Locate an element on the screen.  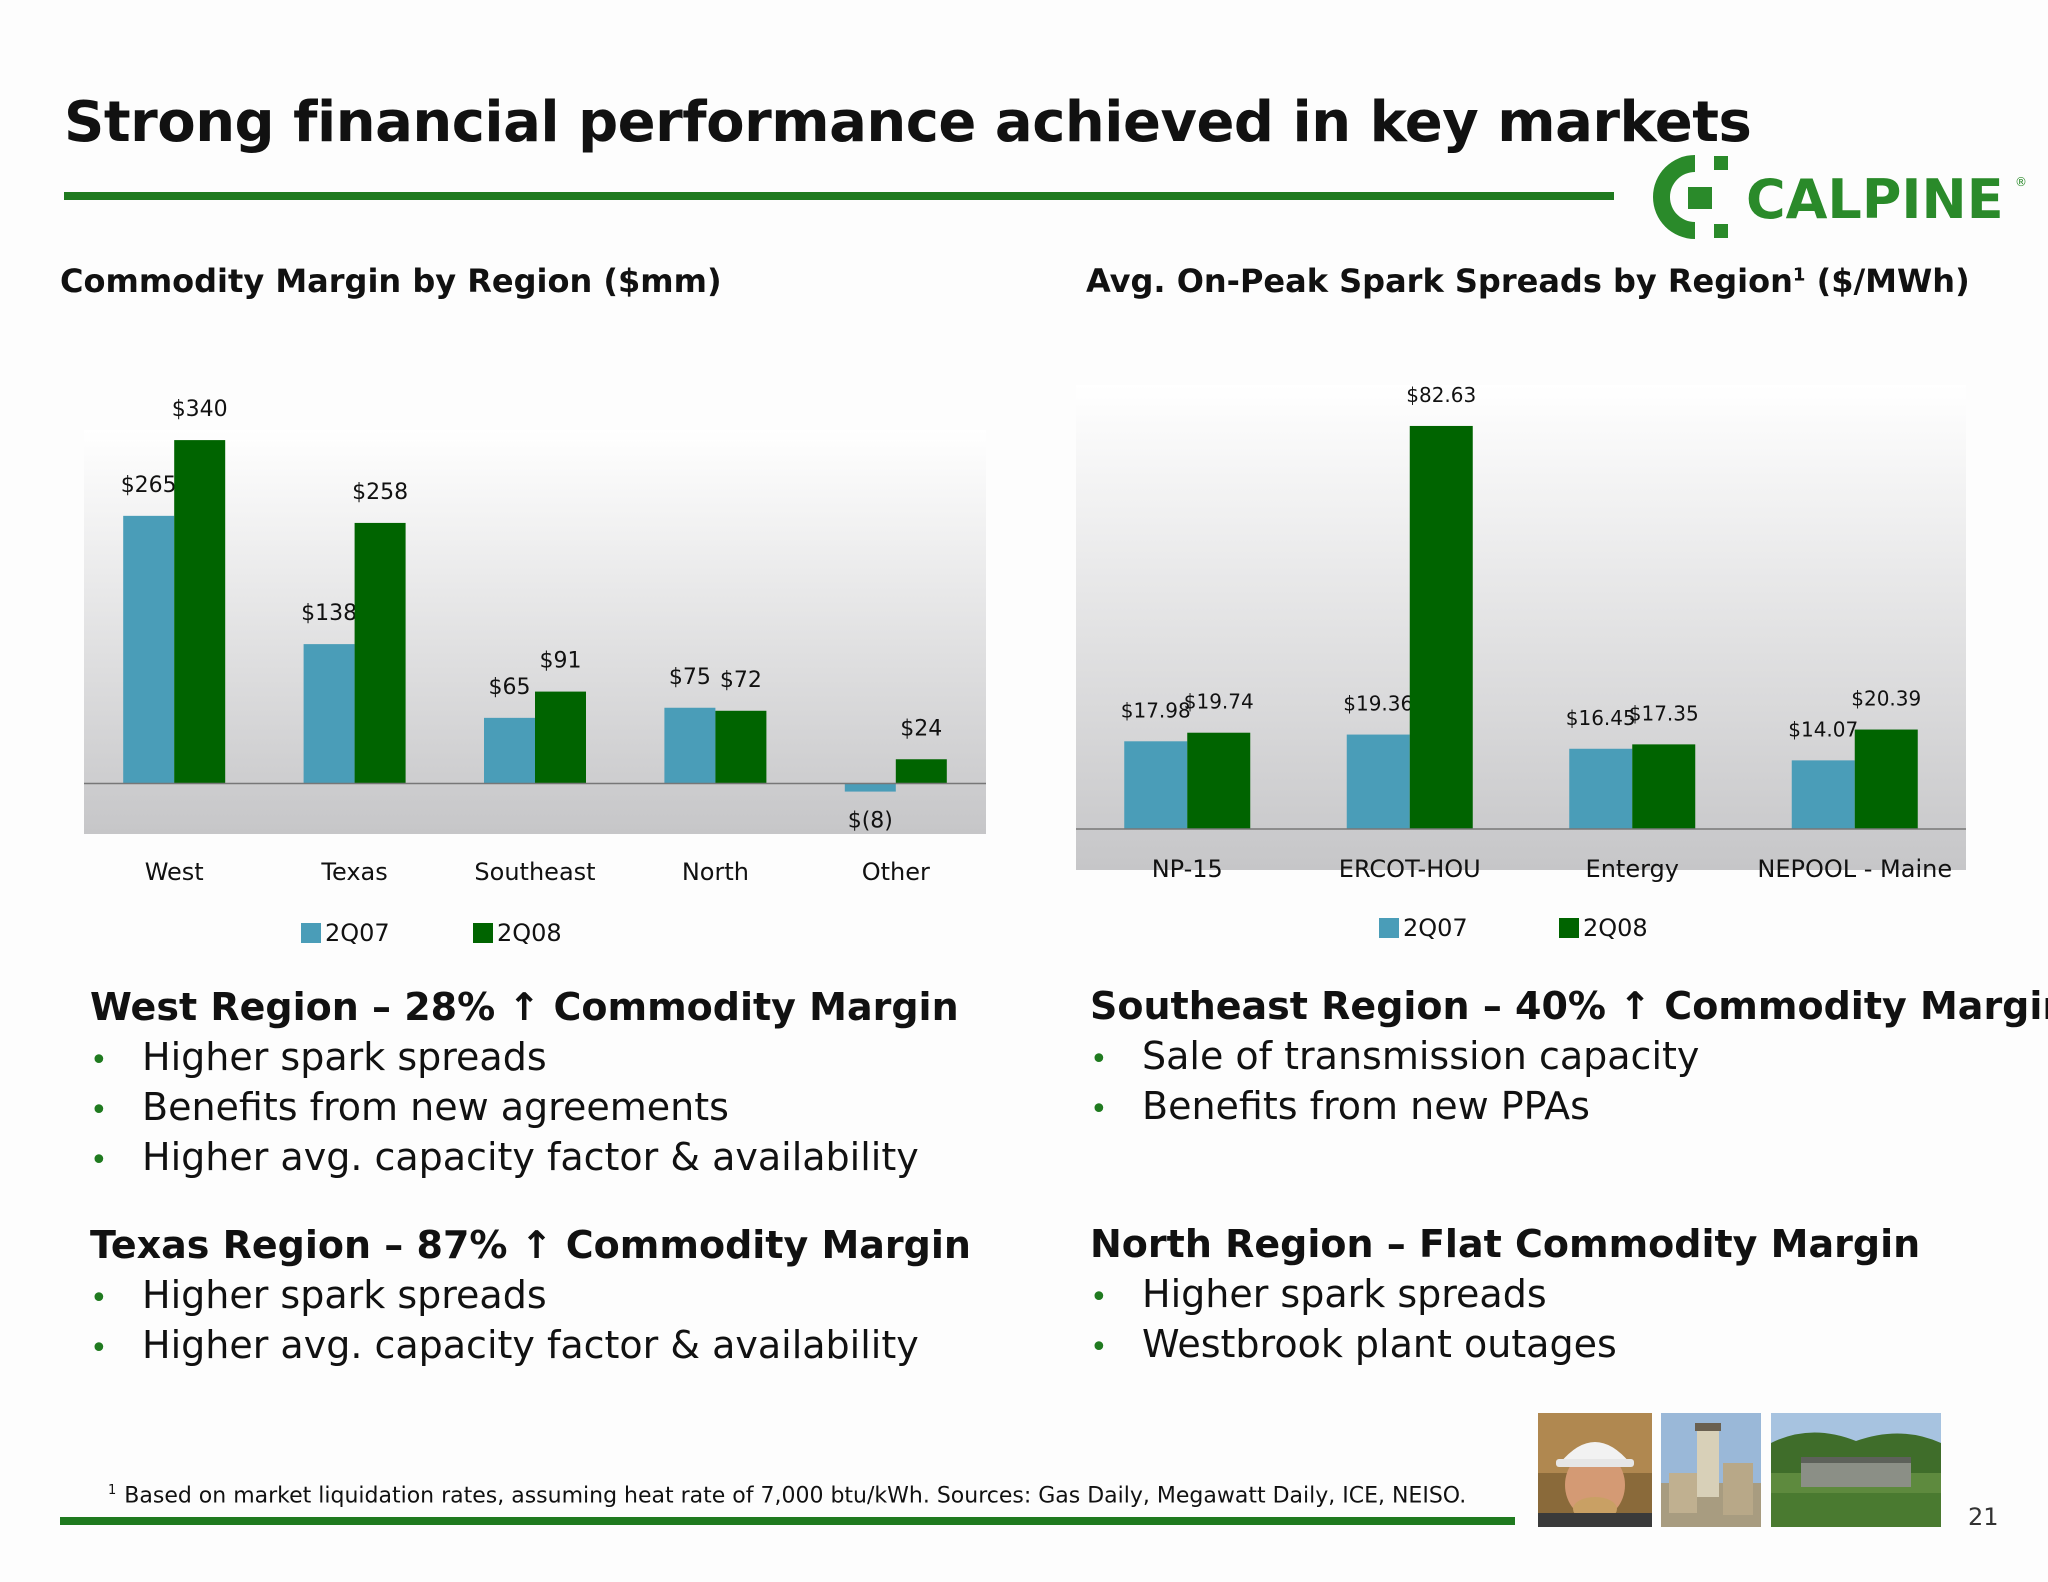
data-label: $17.98 is located at coordinates (1156, 710).